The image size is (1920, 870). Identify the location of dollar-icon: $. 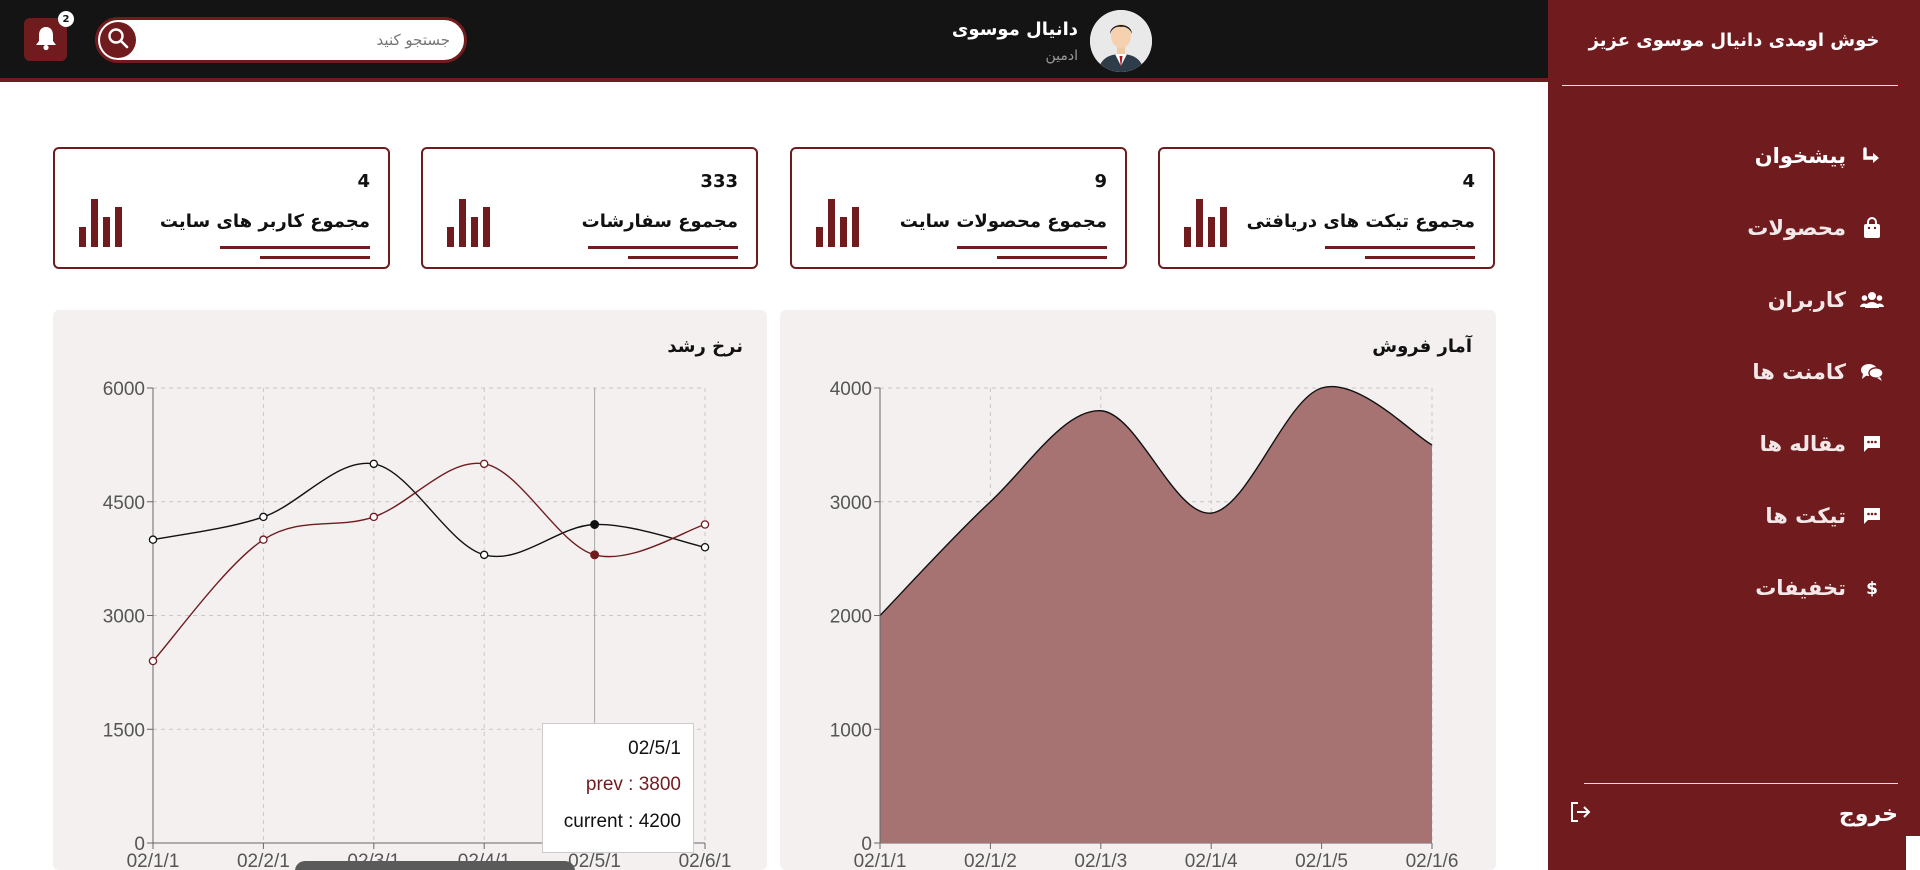
(1872, 588).